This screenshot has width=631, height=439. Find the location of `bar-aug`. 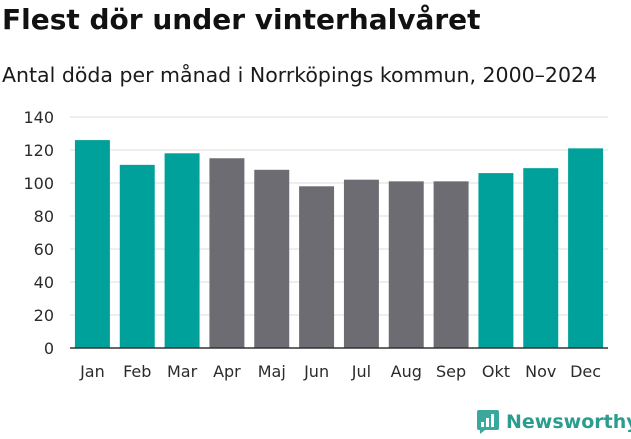

bar-aug is located at coordinates (406, 264).